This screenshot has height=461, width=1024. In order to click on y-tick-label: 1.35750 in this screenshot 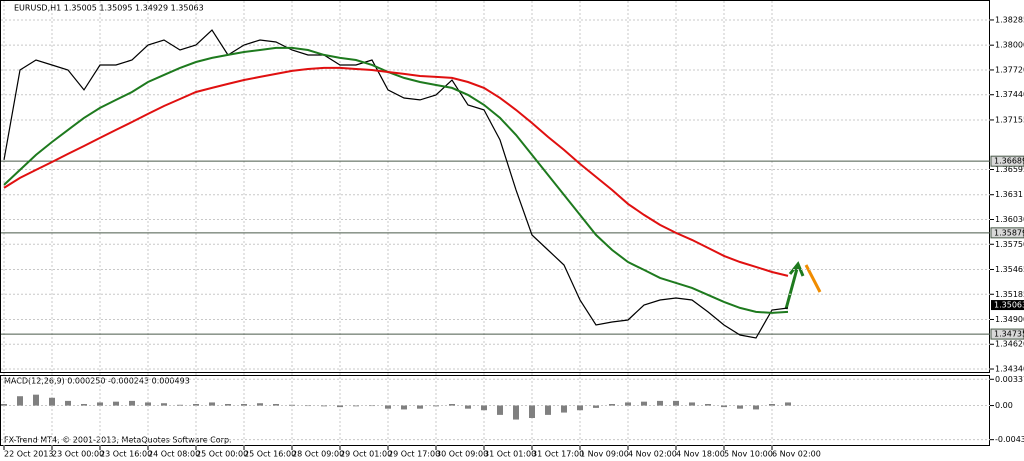, I will do `click(1009, 244)`.